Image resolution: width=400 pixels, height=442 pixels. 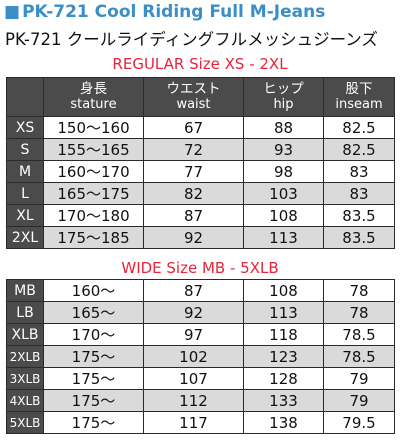 What do you see at coordinates (25, 237) in the screenshot?
I see `size-label: 2XL` at bounding box center [25, 237].